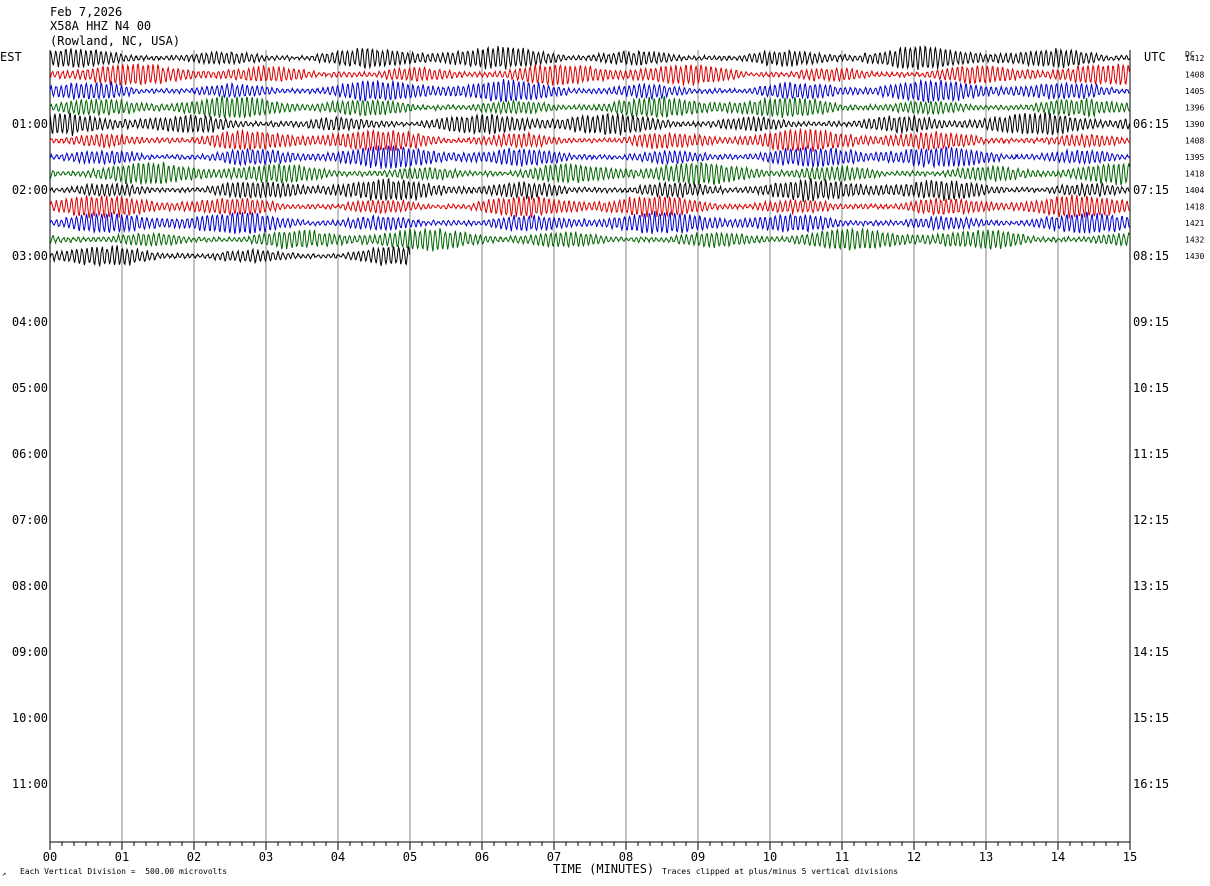 This screenshot has height=886, width=1210. What do you see at coordinates (1130, 857) in the screenshot?
I see `x-tick-label: 15` at bounding box center [1130, 857].